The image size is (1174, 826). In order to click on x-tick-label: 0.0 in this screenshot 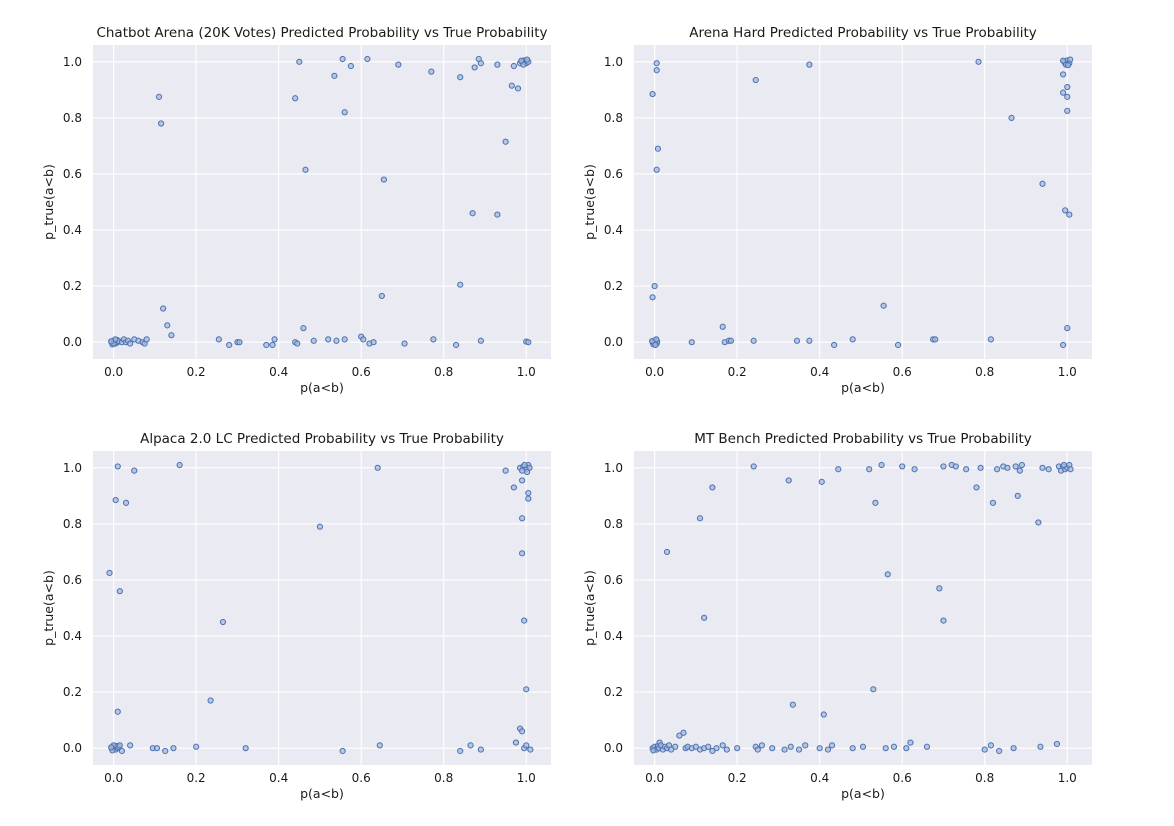, I will do `click(113, 778)`.